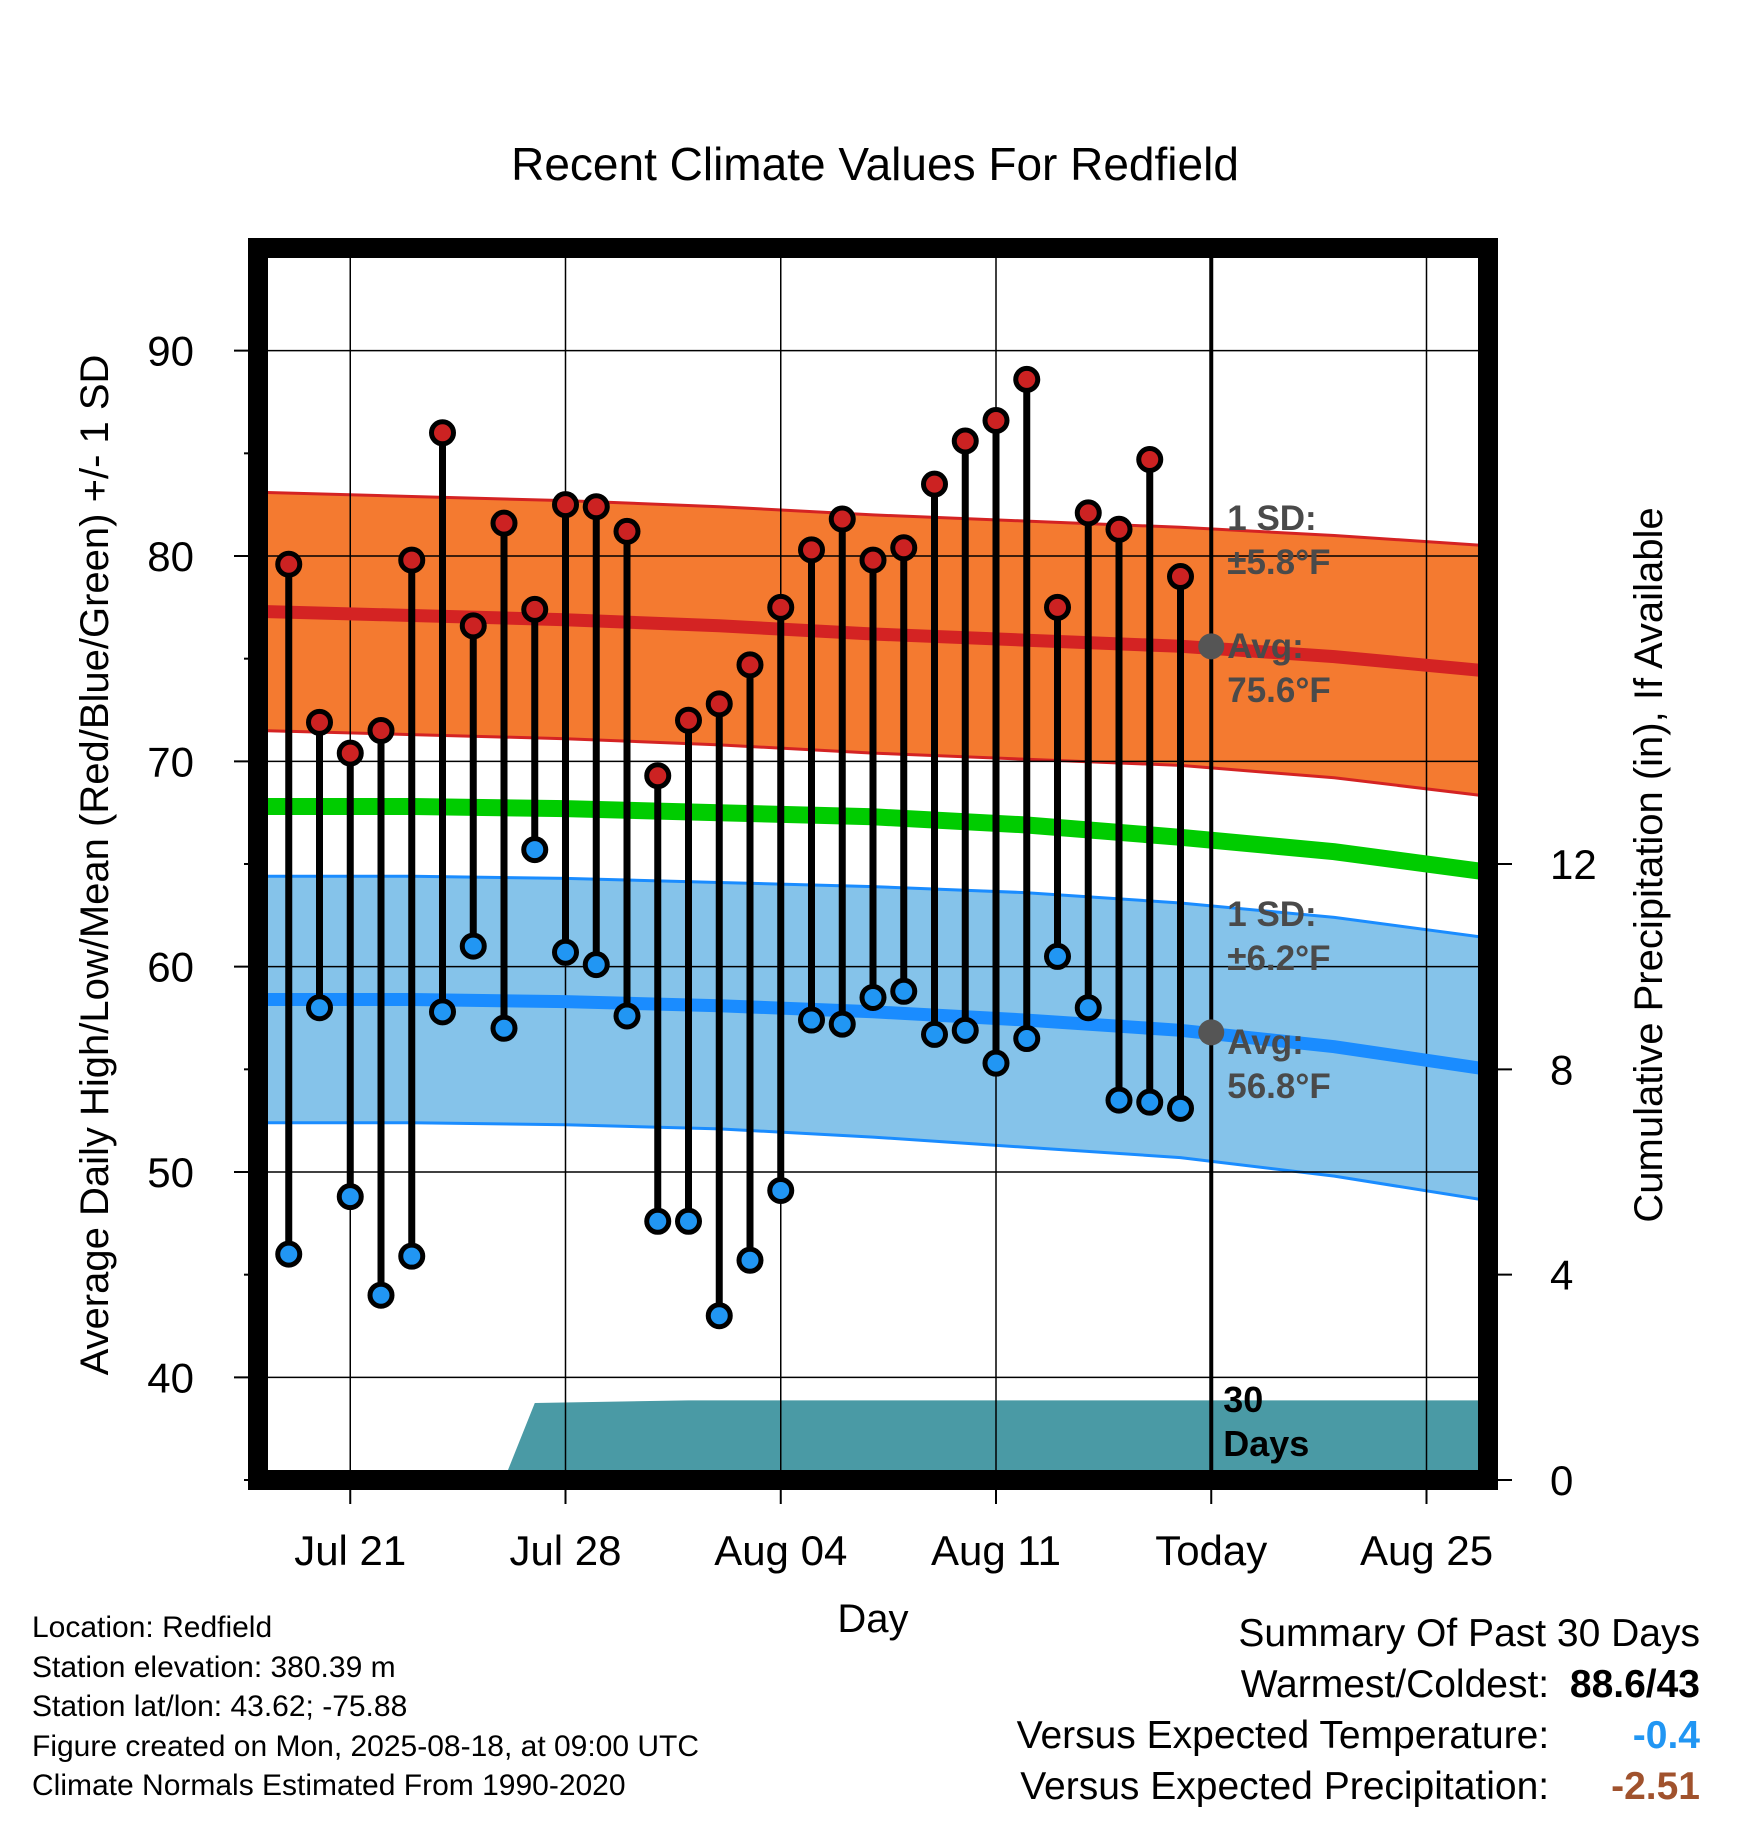  Describe the element at coordinates (1561, 1069) in the screenshot. I see `y2-tick-label: 8` at that location.